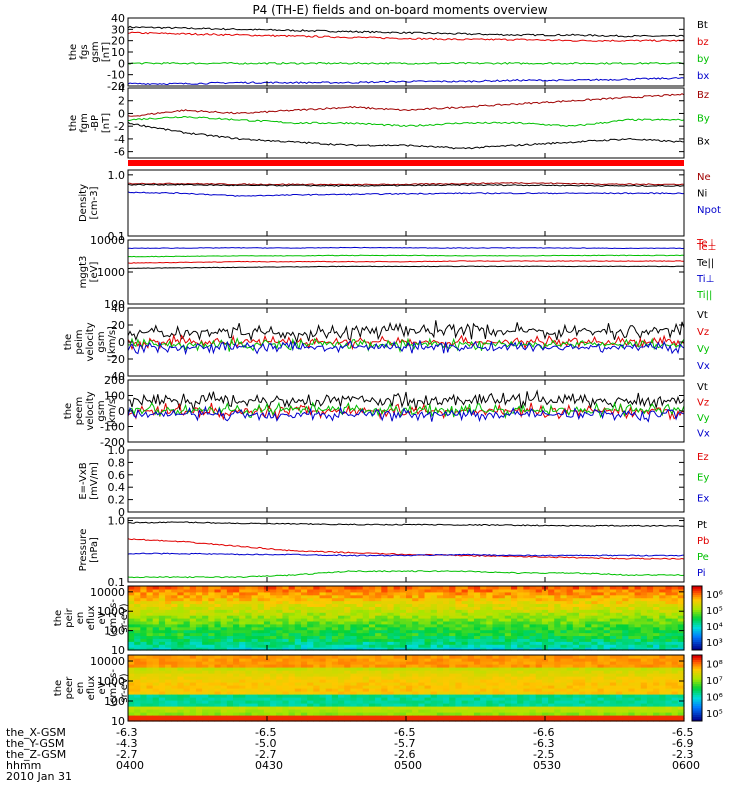 This screenshot has width=750, height=800. What do you see at coordinates (118, 52) in the screenshot?
I see `y-tick-label: 10` at bounding box center [118, 52].